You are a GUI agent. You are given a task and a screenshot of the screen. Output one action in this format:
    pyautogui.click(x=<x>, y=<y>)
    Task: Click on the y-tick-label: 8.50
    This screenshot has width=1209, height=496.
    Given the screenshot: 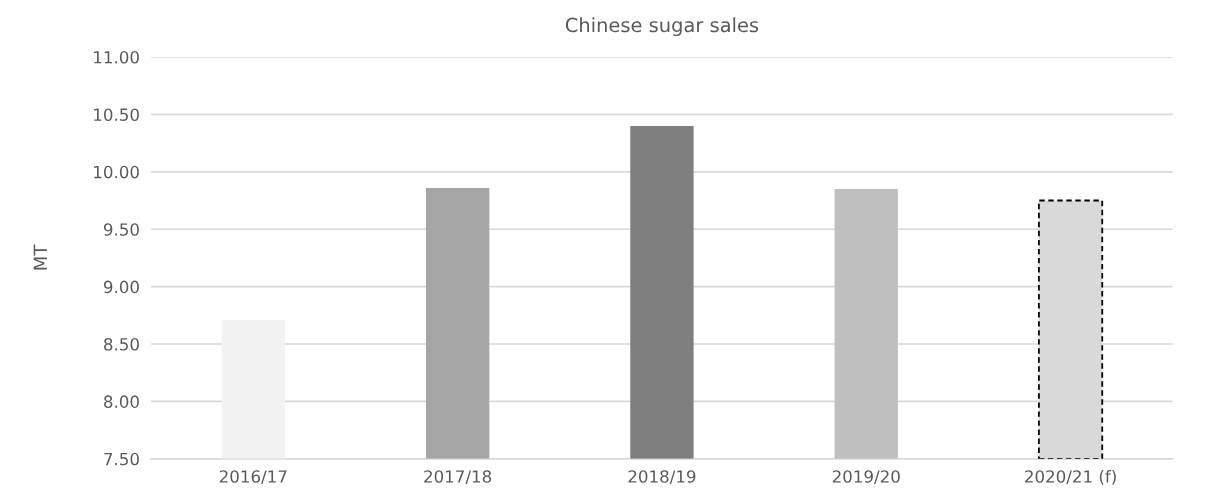 What is the action you would take?
    pyautogui.click(x=121, y=344)
    